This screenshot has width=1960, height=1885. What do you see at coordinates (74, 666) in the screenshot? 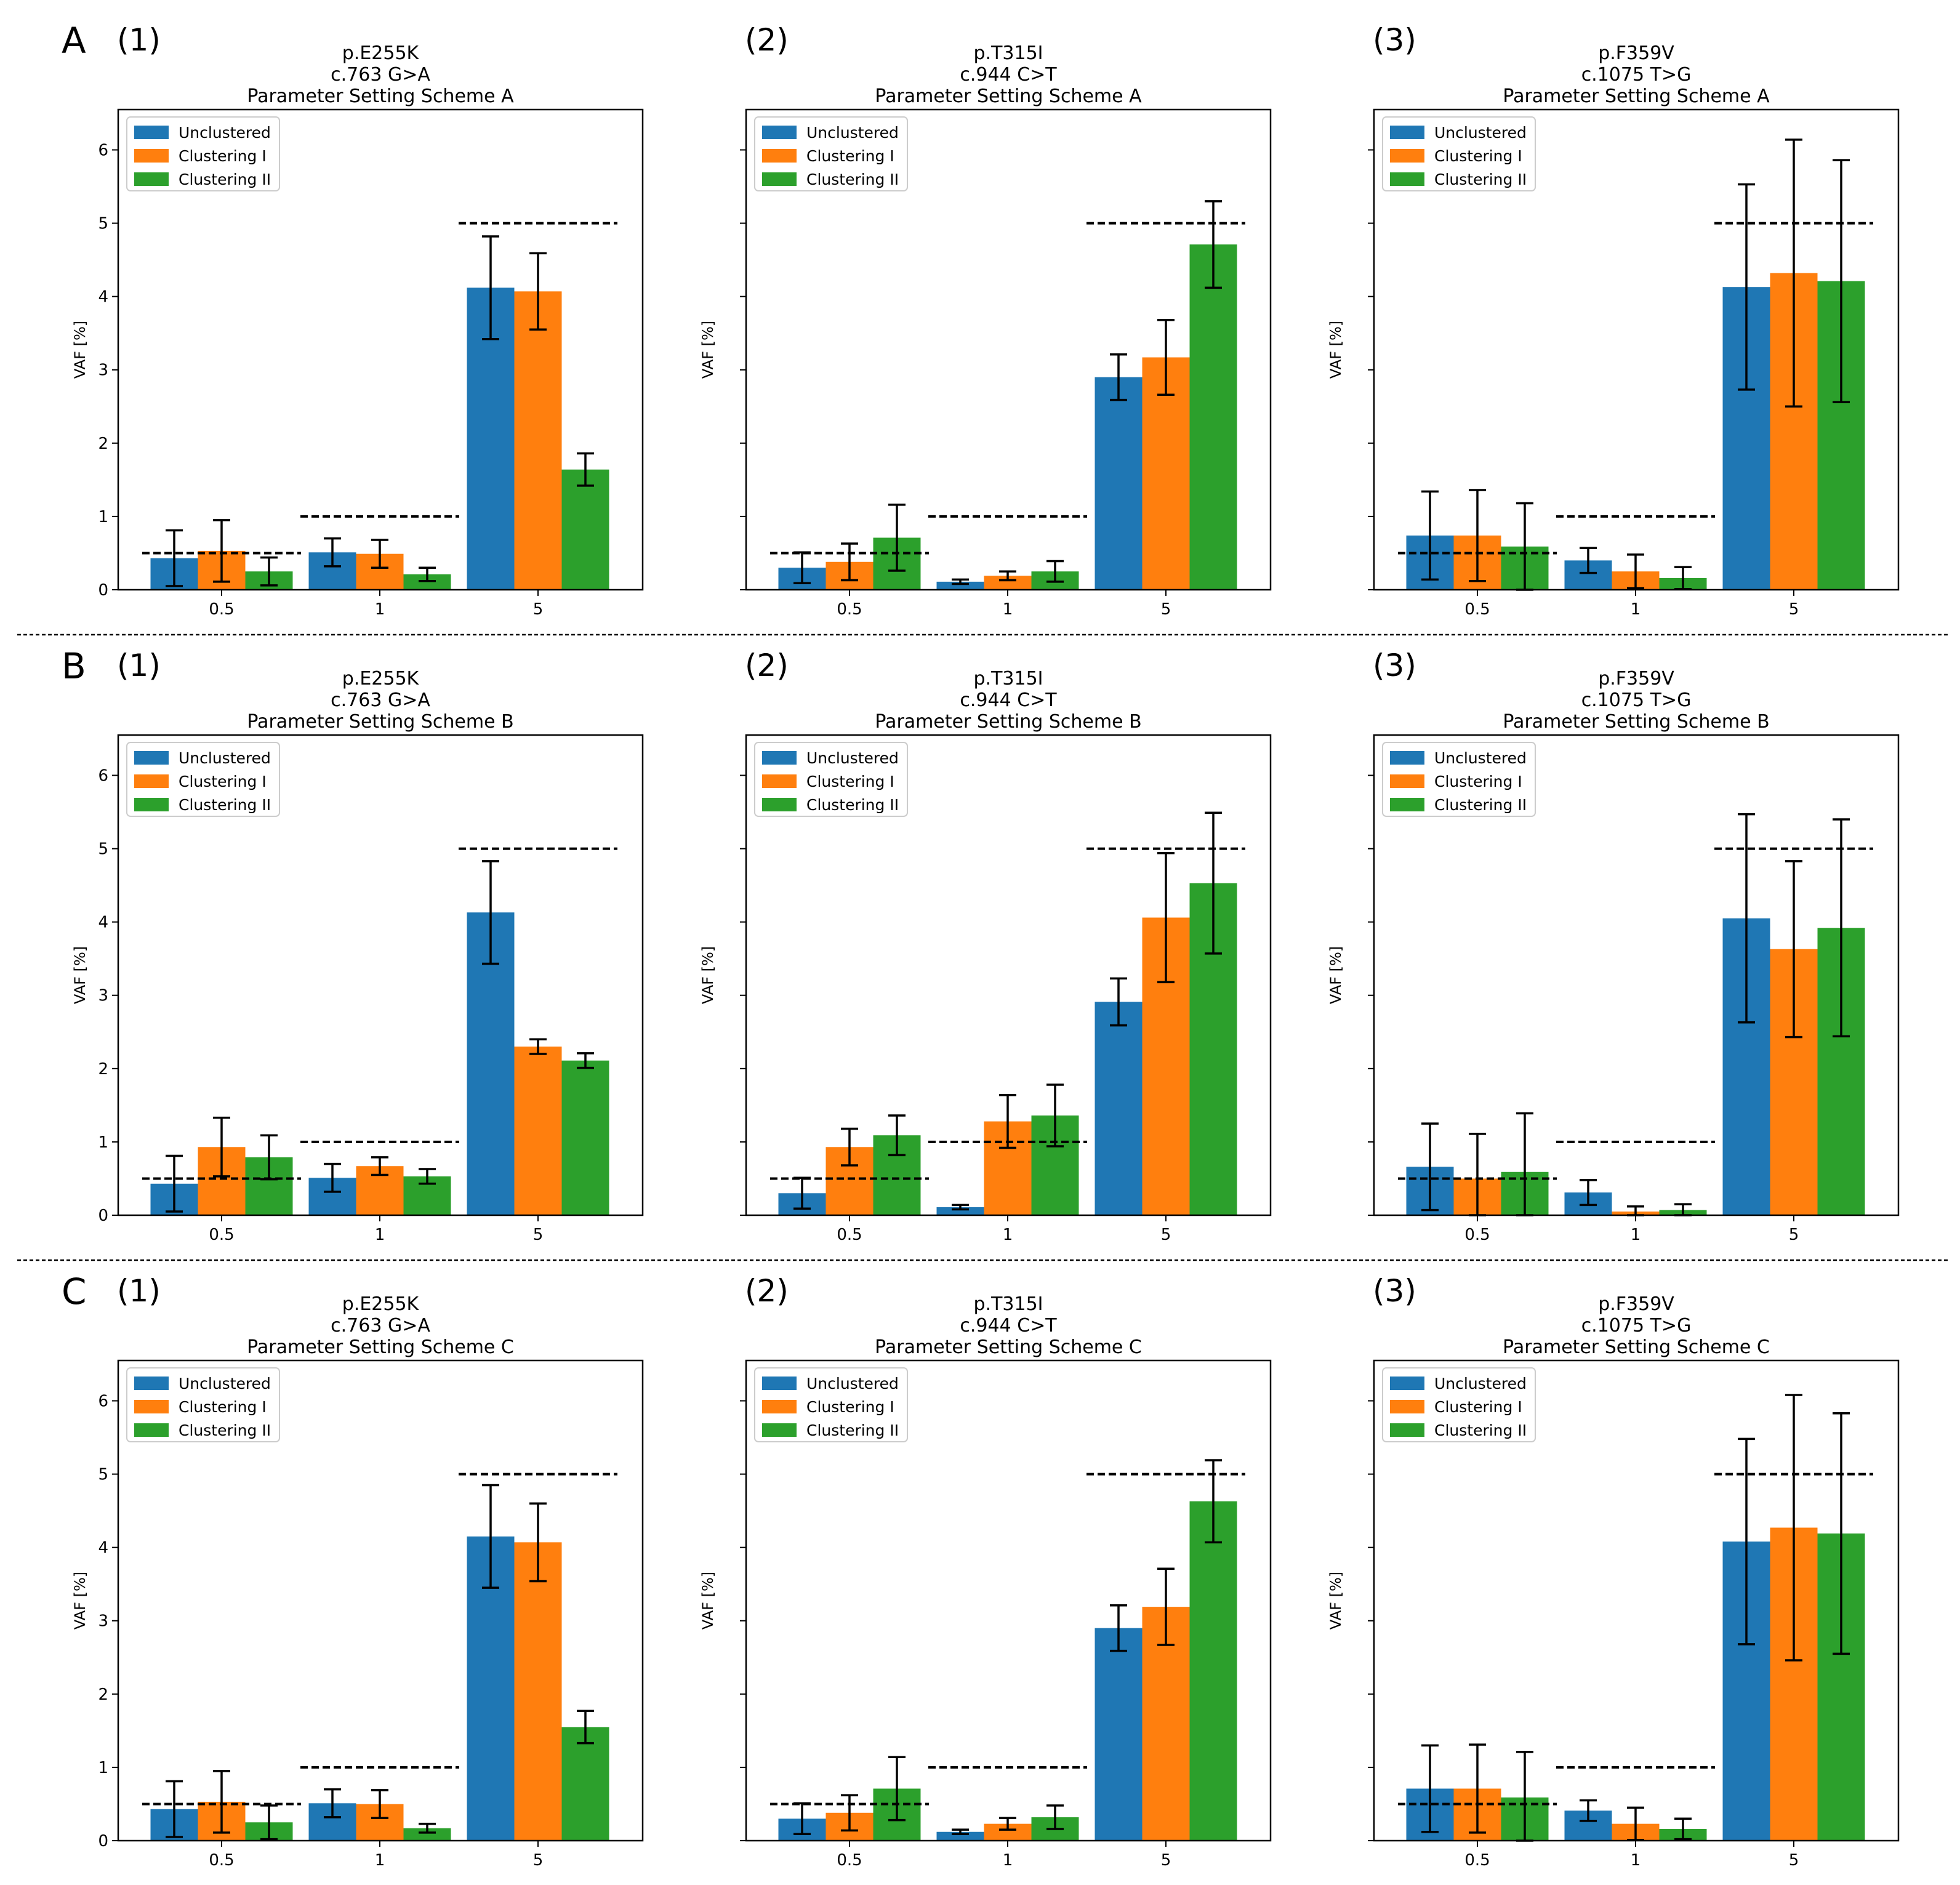
I see `row-letter-B: B` at bounding box center [74, 666].